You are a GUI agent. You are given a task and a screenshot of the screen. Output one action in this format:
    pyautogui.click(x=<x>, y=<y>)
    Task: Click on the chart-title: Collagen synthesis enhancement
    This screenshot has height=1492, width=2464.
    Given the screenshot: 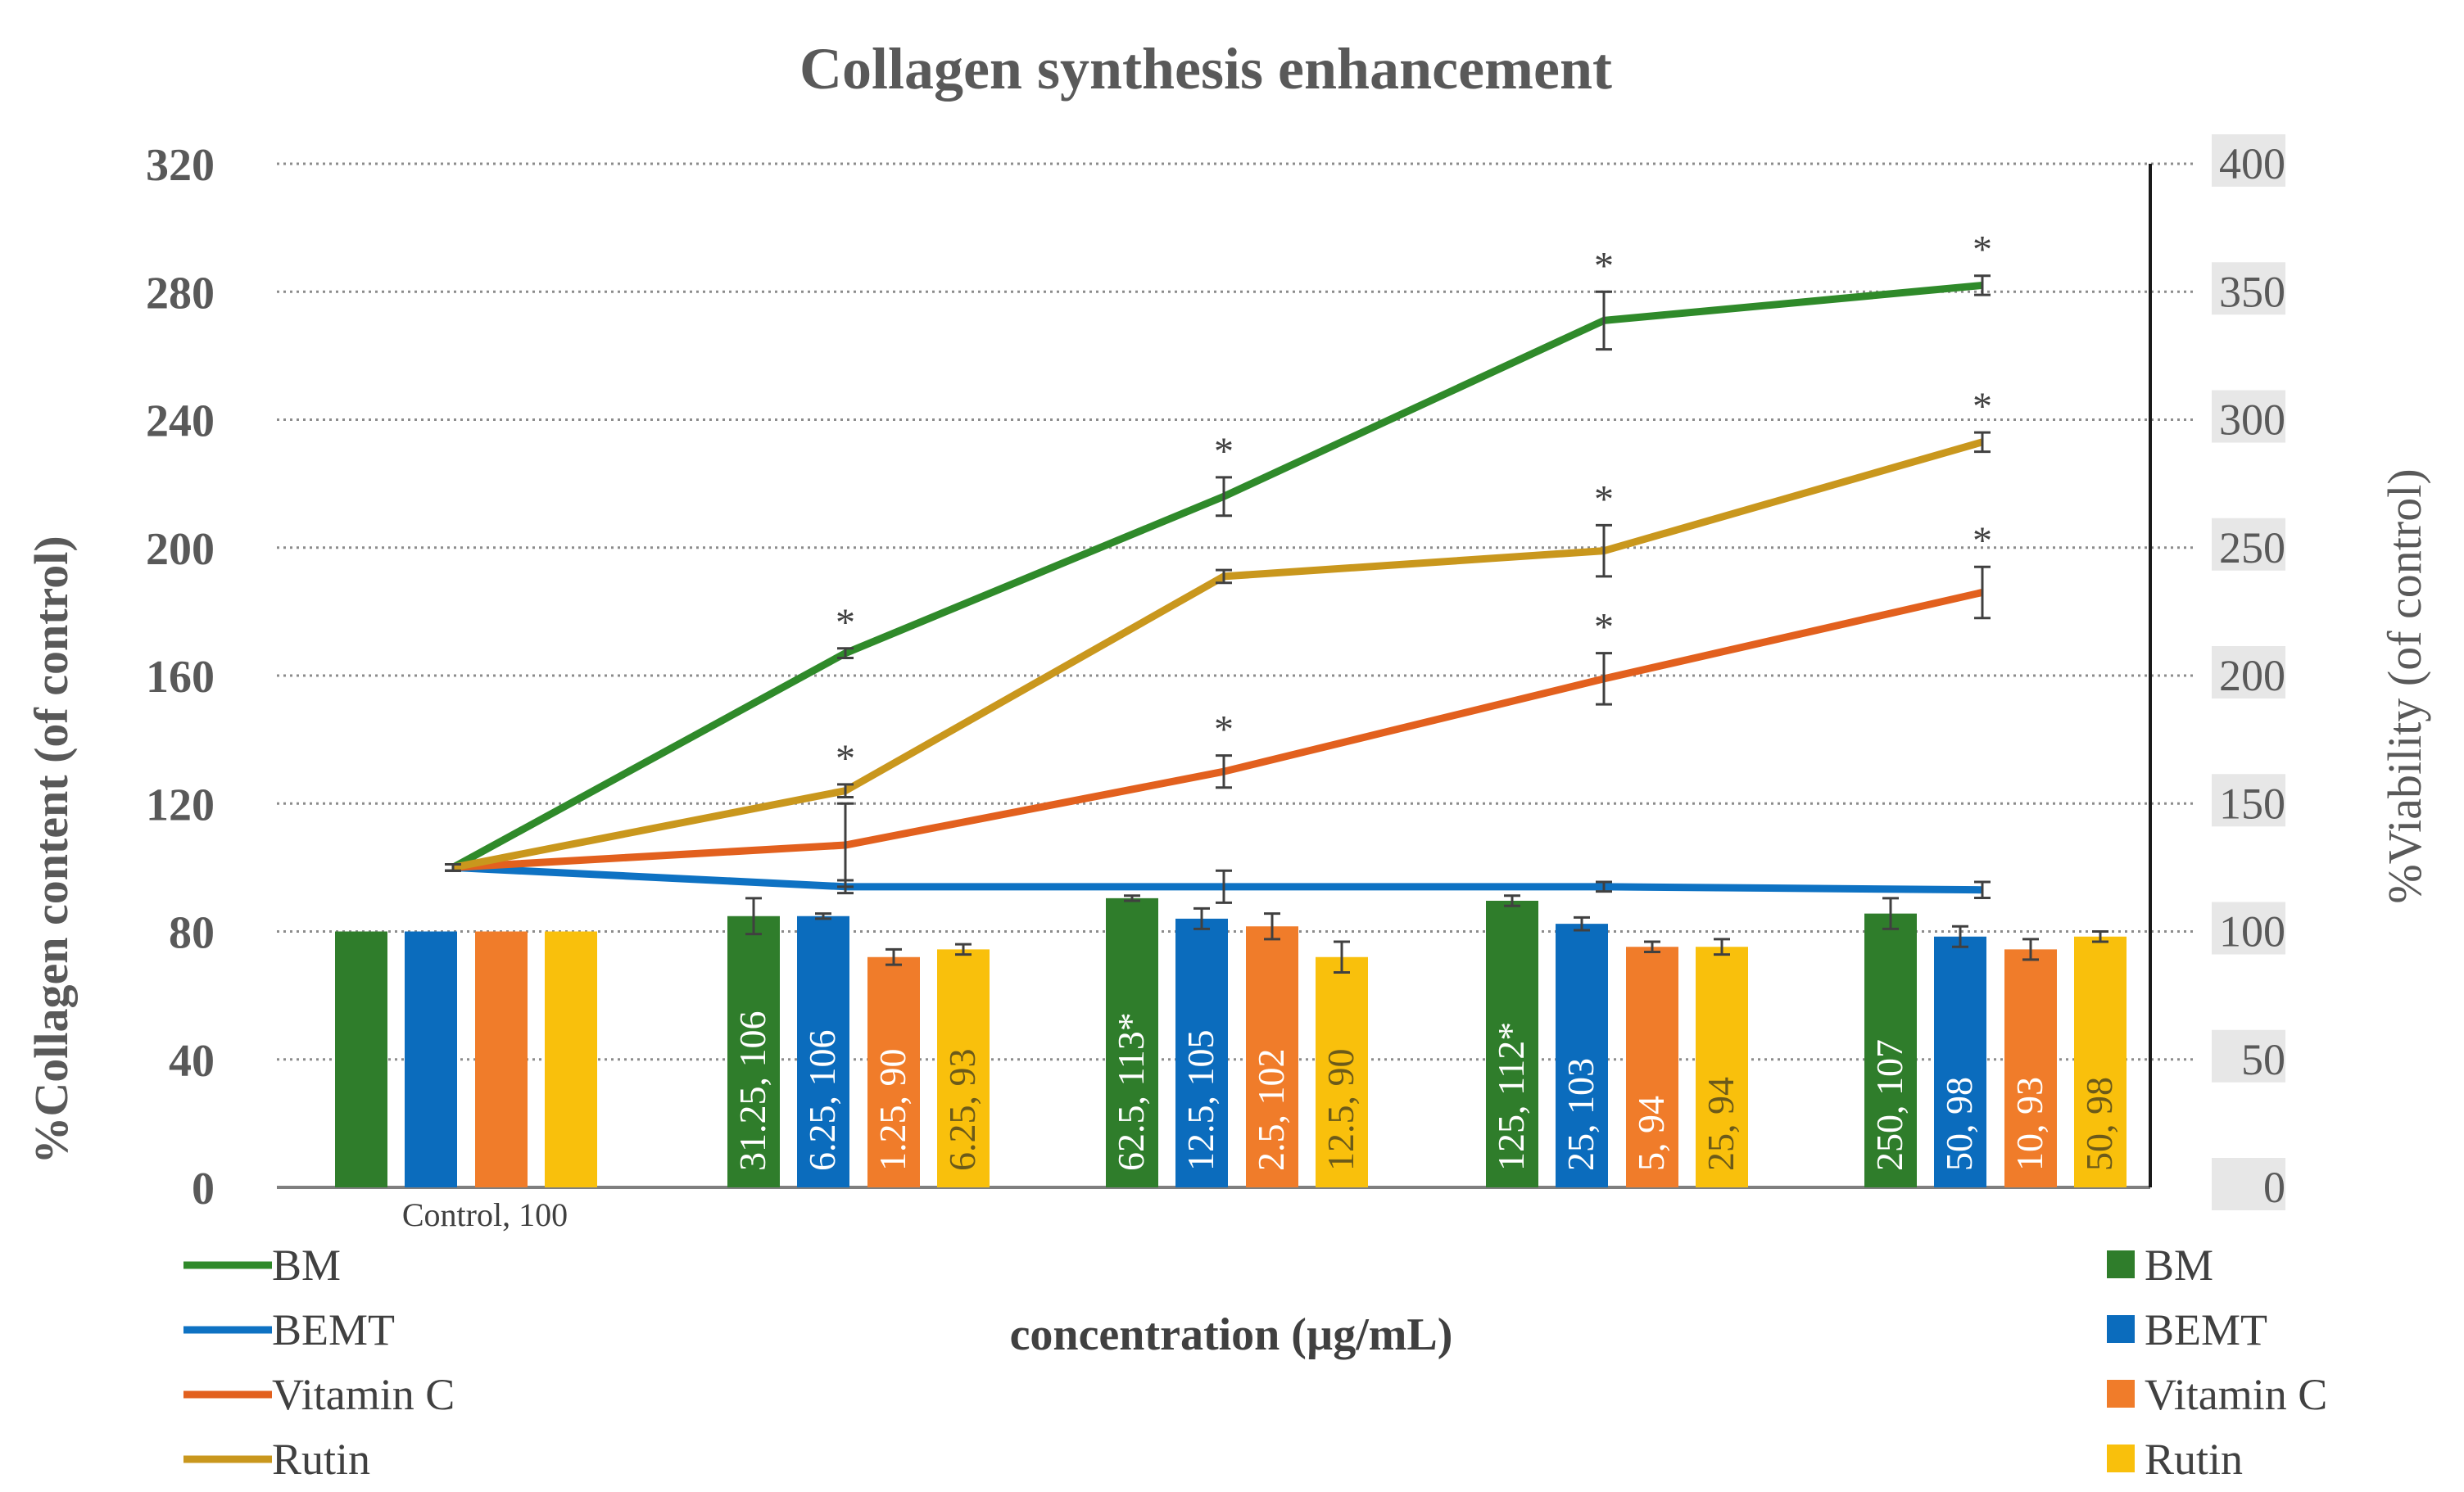 What is the action you would take?
    pyautogui.click(x=1205, y=69)
    